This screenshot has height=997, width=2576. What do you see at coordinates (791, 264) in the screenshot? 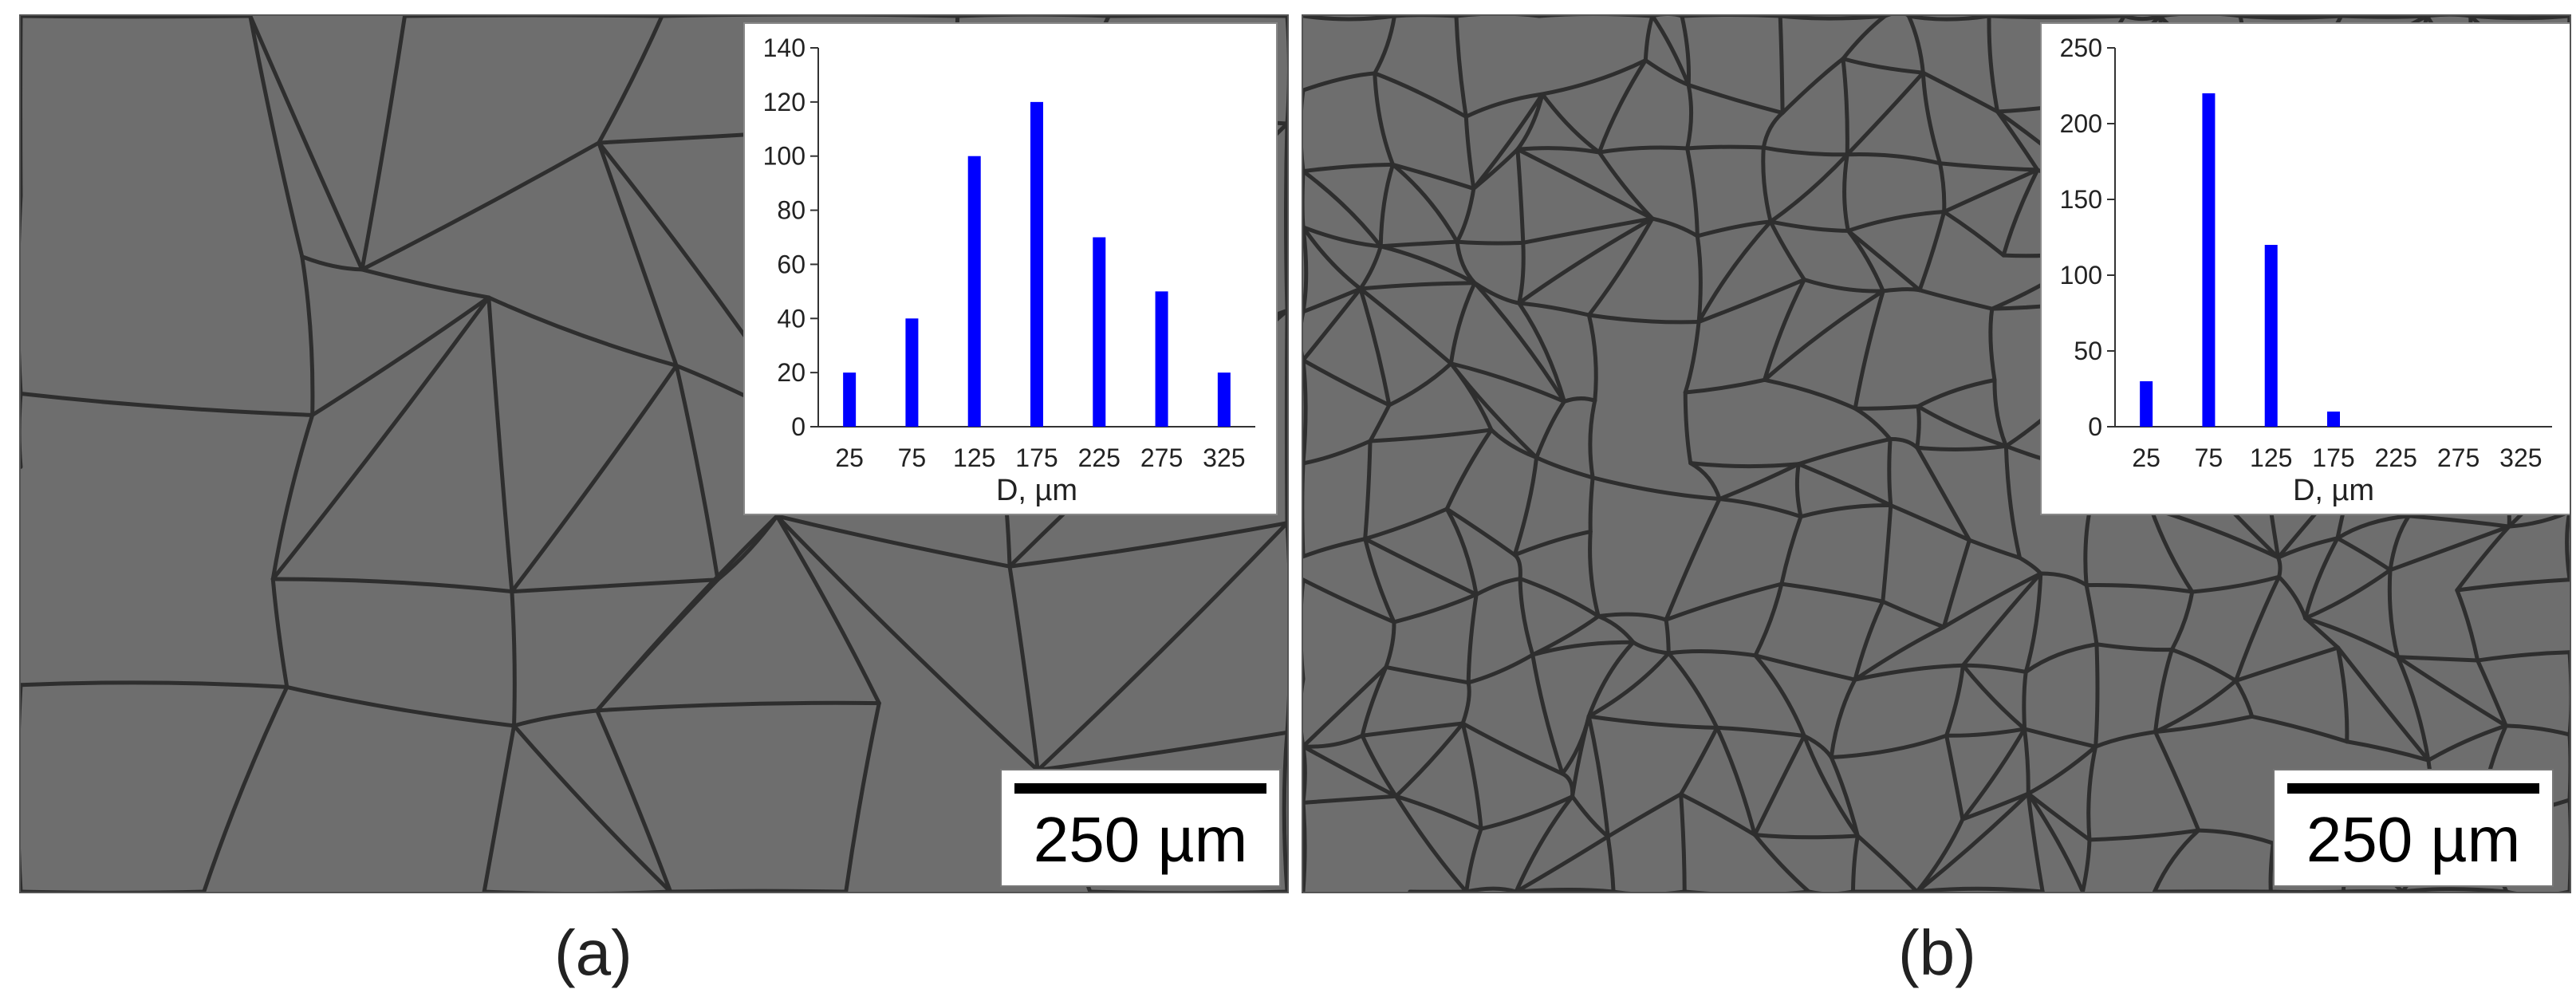
I see `y-tick-label: 60` at bounding box center [791, 264].